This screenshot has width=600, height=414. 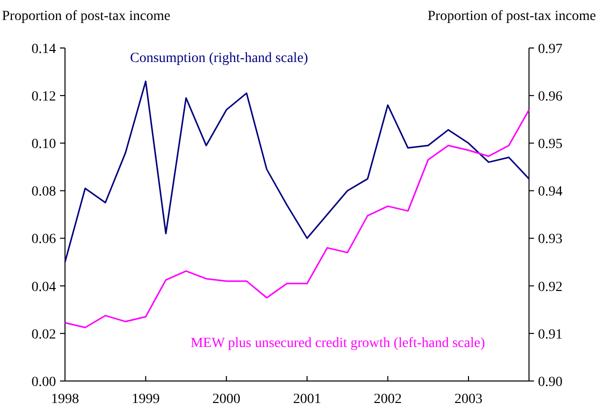 I want to click on y2-tick-label: 0.92, so click(x=550, y=287).